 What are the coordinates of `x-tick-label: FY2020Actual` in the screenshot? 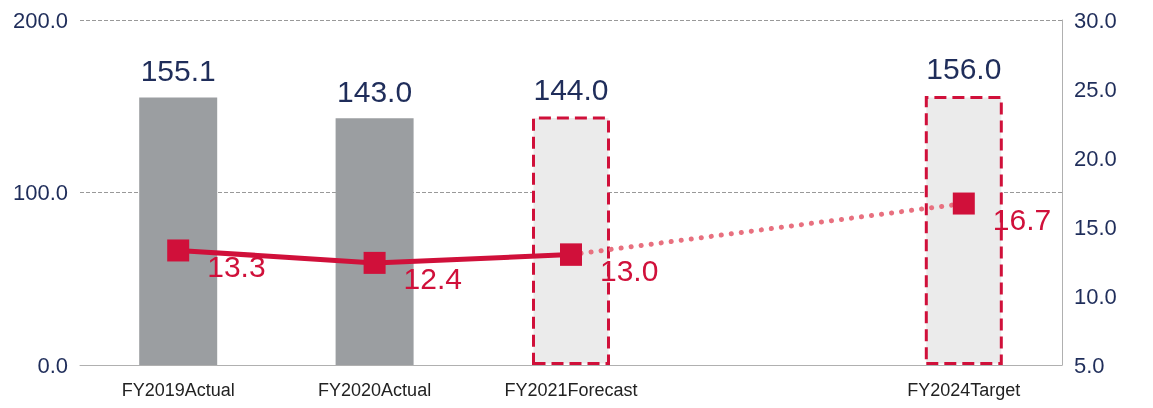 It's located at (375, 390).